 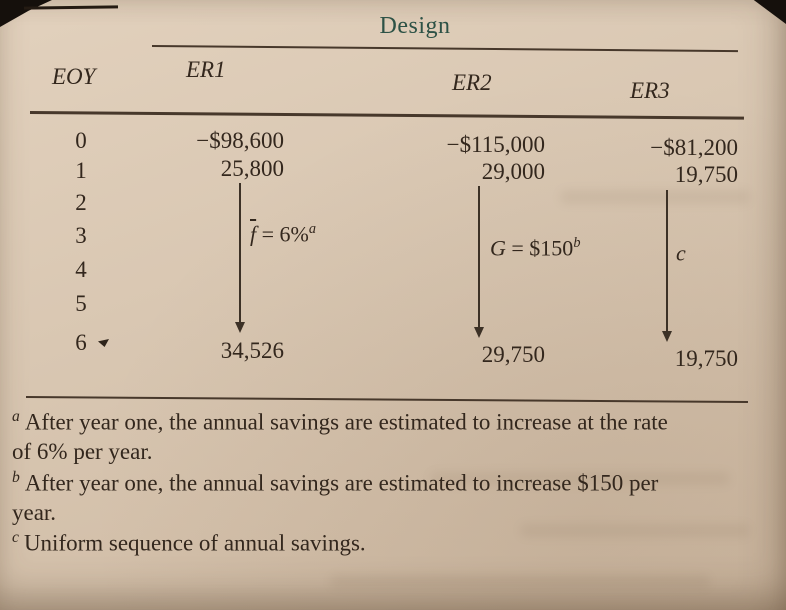 I want to click on eoy-cell: 3, so click(x=81, y=235).